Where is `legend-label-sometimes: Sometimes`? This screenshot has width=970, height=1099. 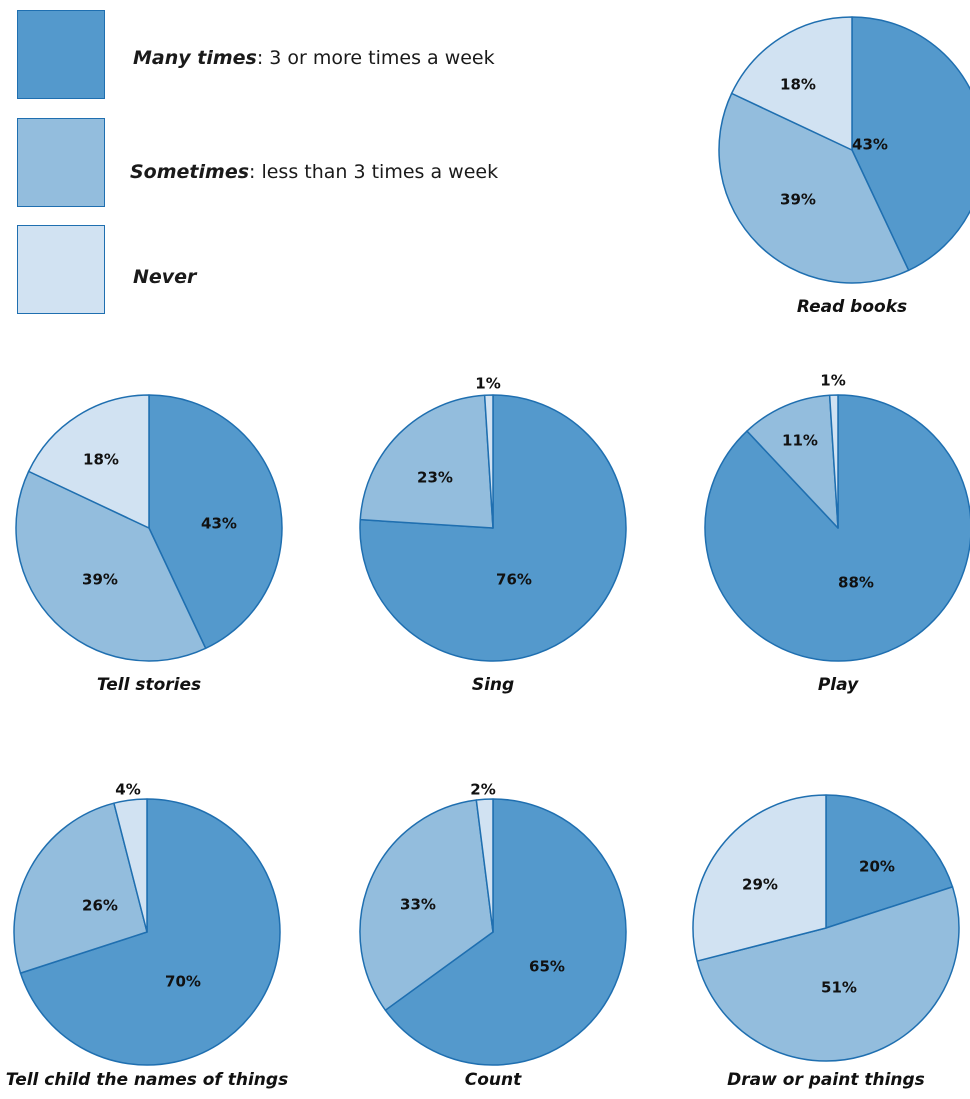 legend-label-sometimes: Sometimes is located at coordinates (190, 172).